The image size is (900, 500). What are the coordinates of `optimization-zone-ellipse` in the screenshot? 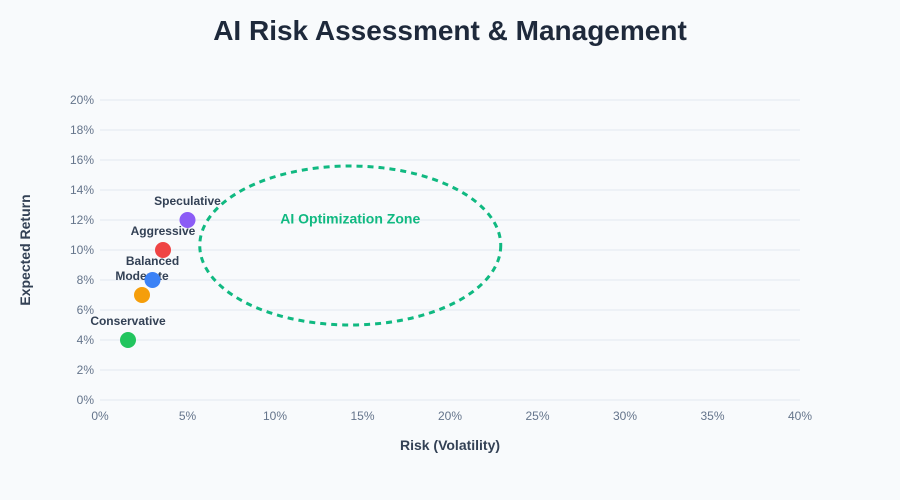 It's located at (350, 245).